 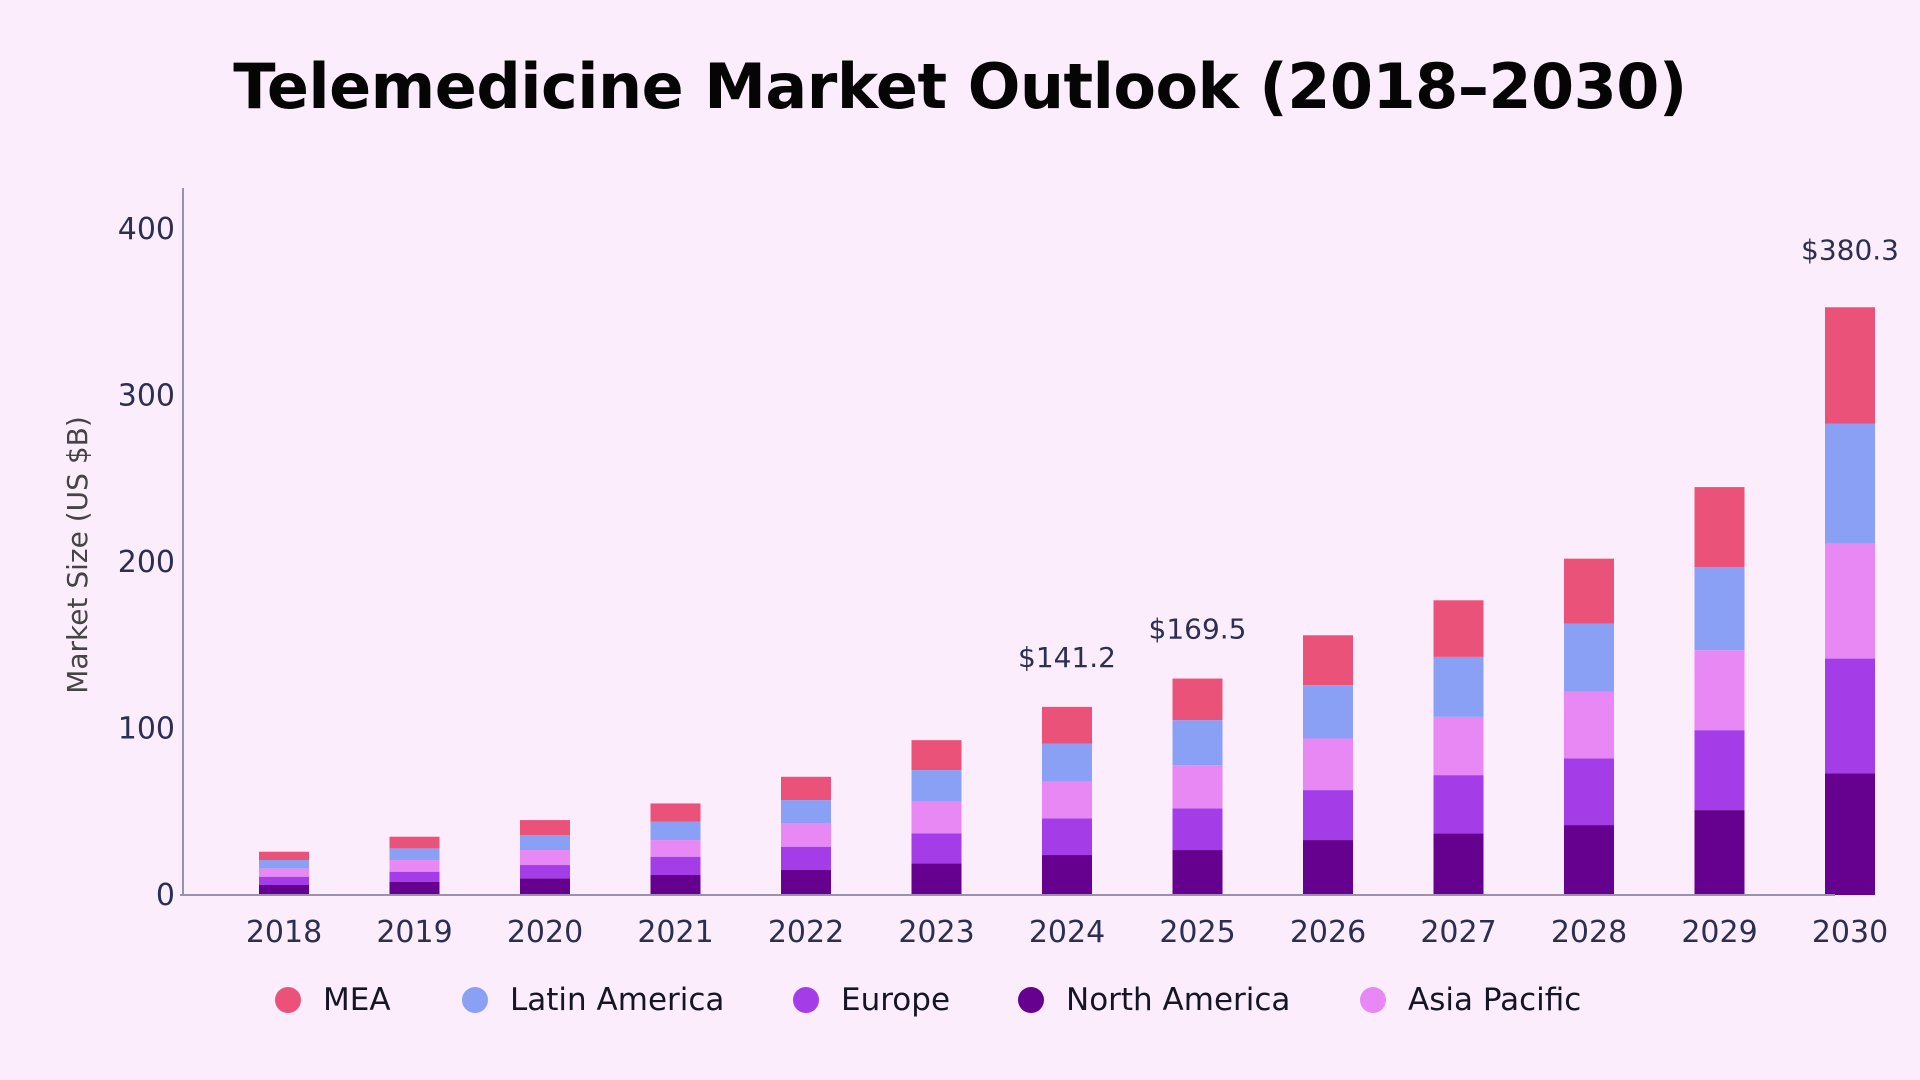 I want to click on y-tick-label: 0, so click(x=165, y=895).